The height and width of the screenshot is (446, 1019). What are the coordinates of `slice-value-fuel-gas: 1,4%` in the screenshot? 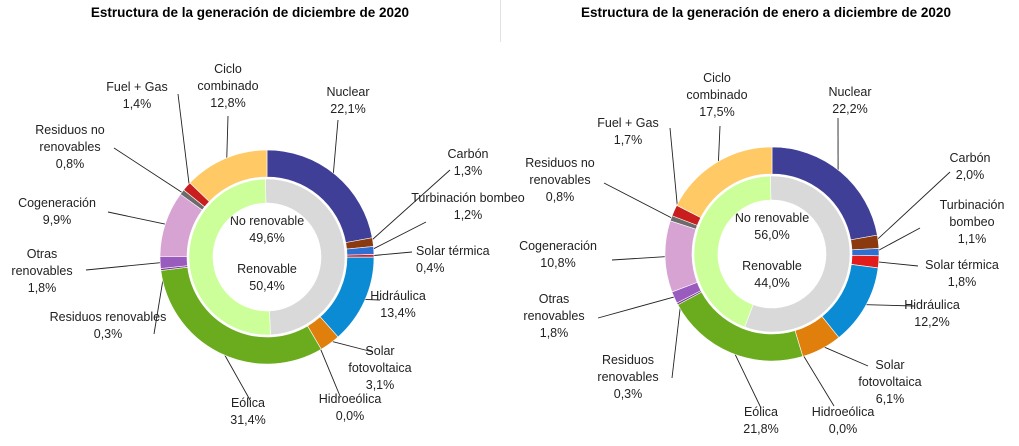 It's located at (137, 104).